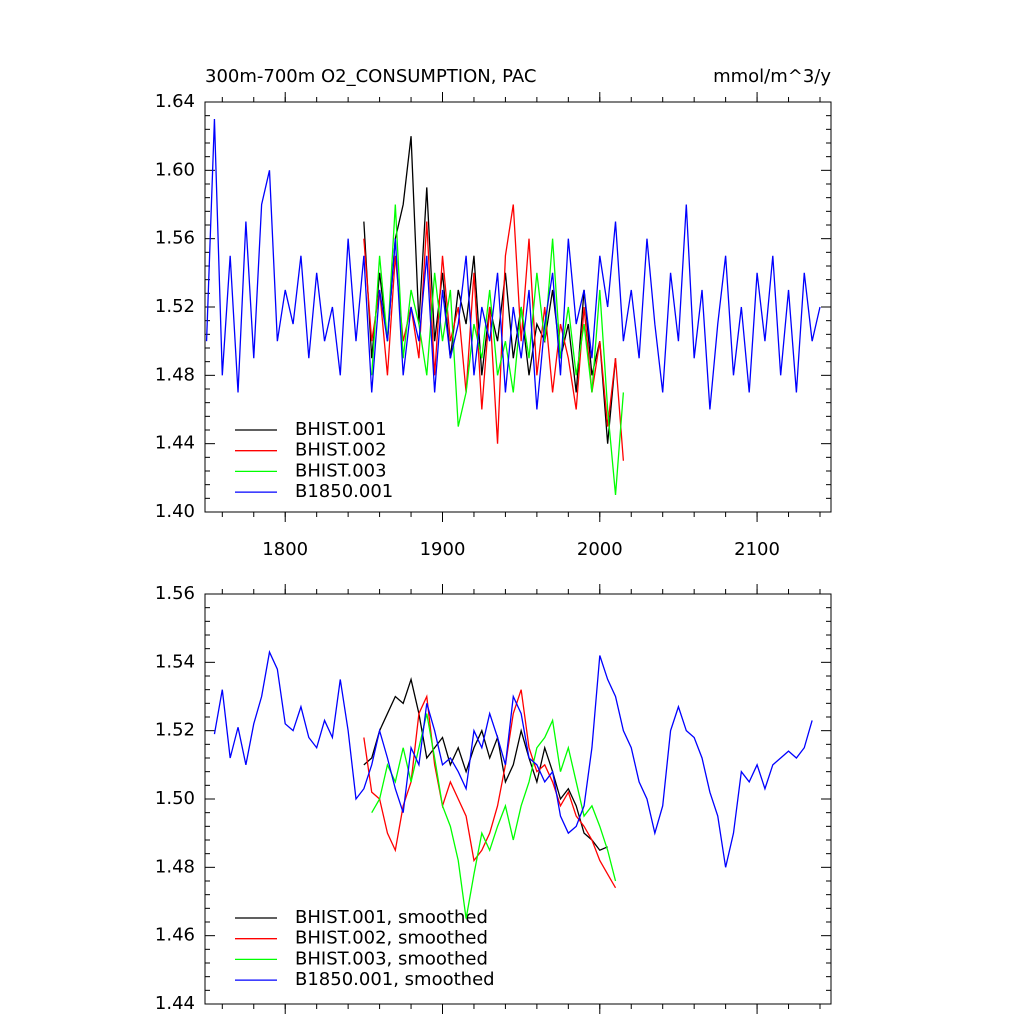  What do you see at coordinates (341, 429) in the screenshot?
I see `legend-label: BHIST.001` at bounding box center [341, 429].